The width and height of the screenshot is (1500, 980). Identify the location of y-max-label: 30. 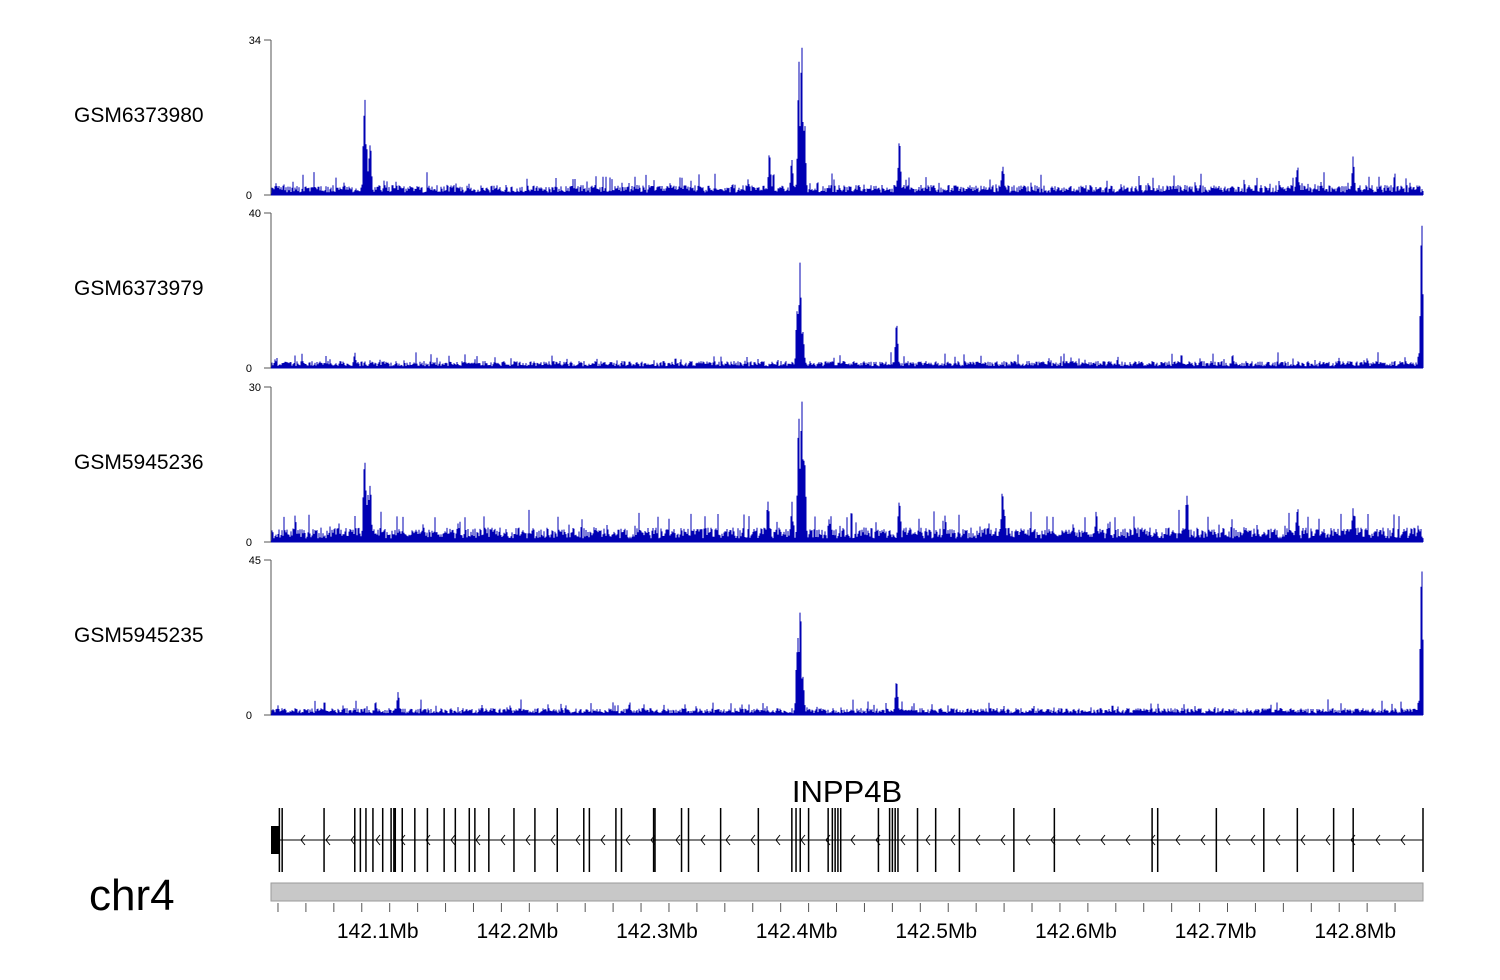
(255, 388).